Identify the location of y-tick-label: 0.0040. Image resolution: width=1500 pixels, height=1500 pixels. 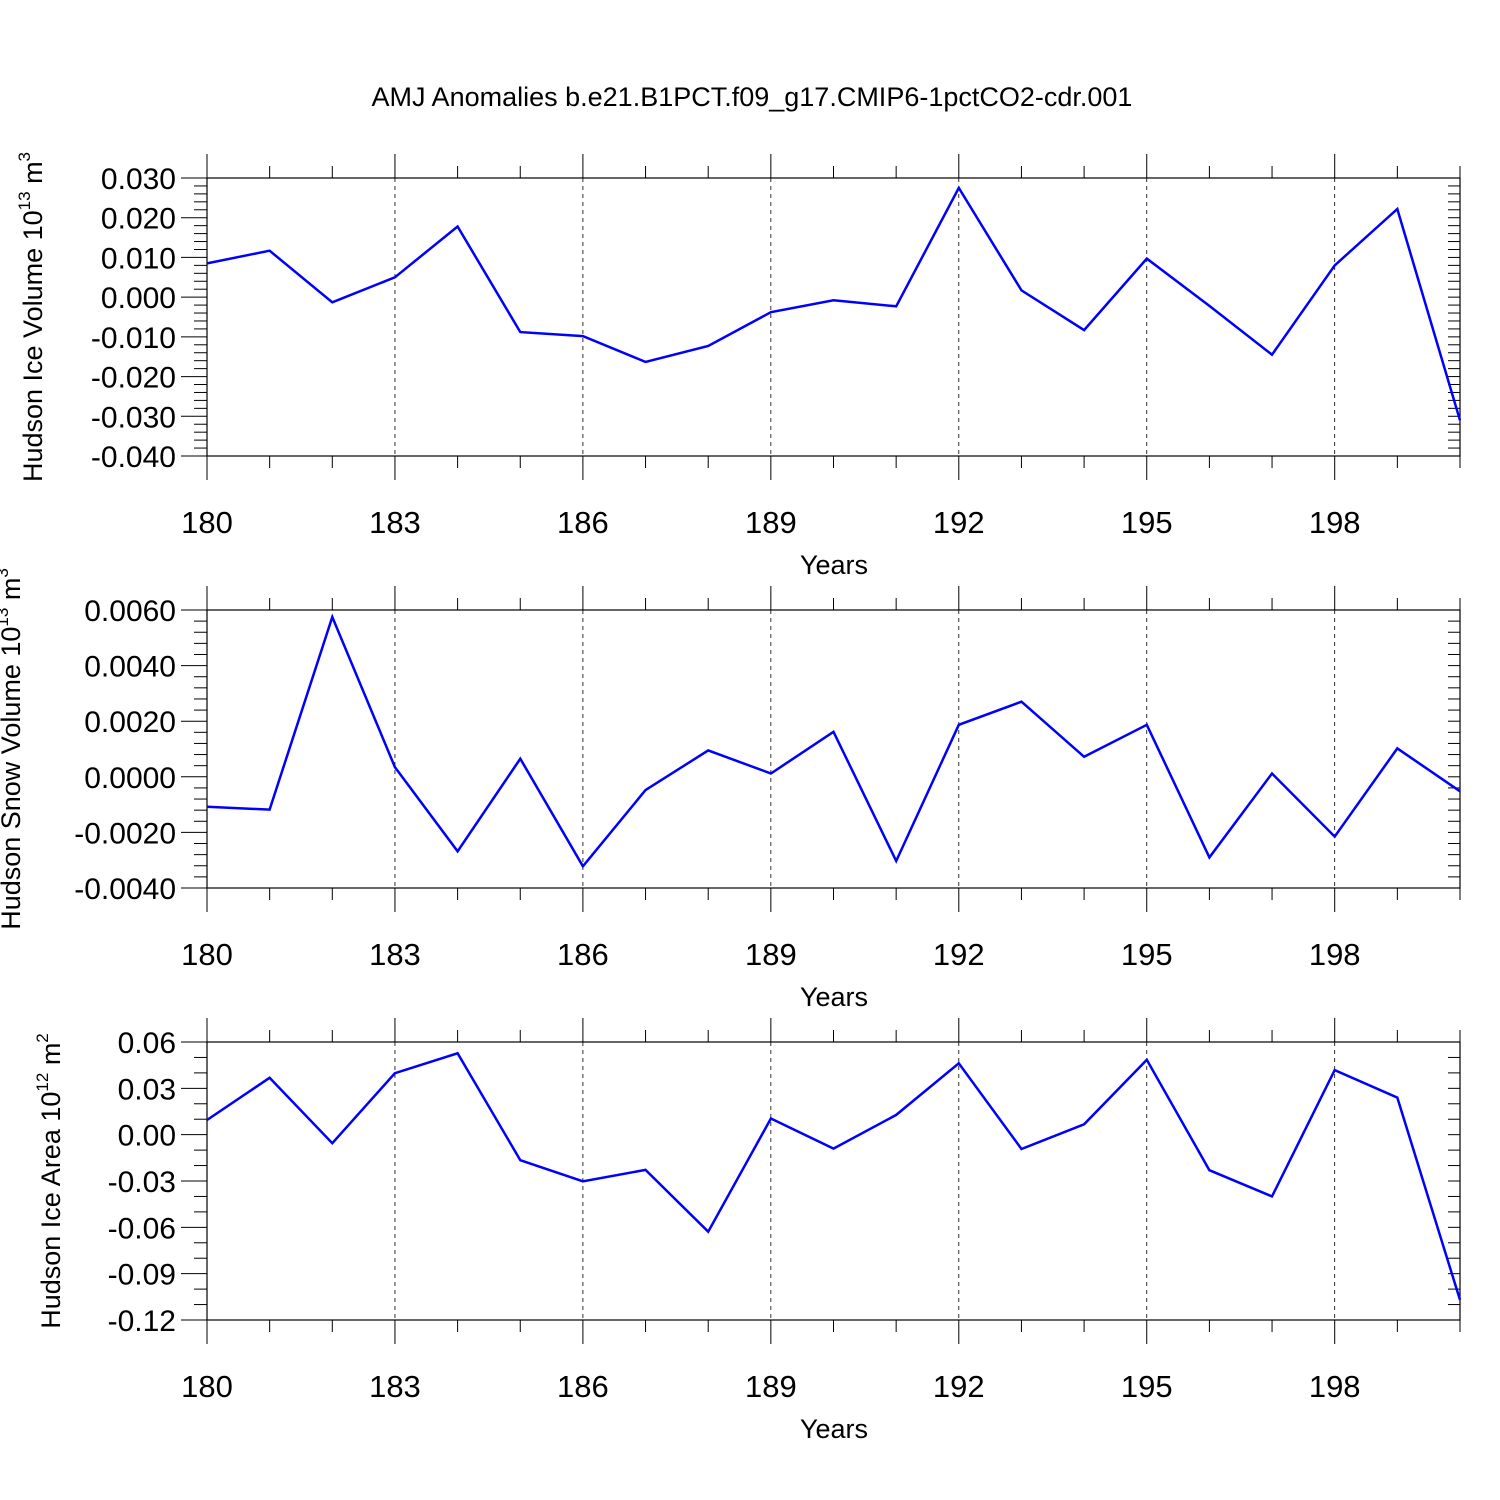
(130, 667).